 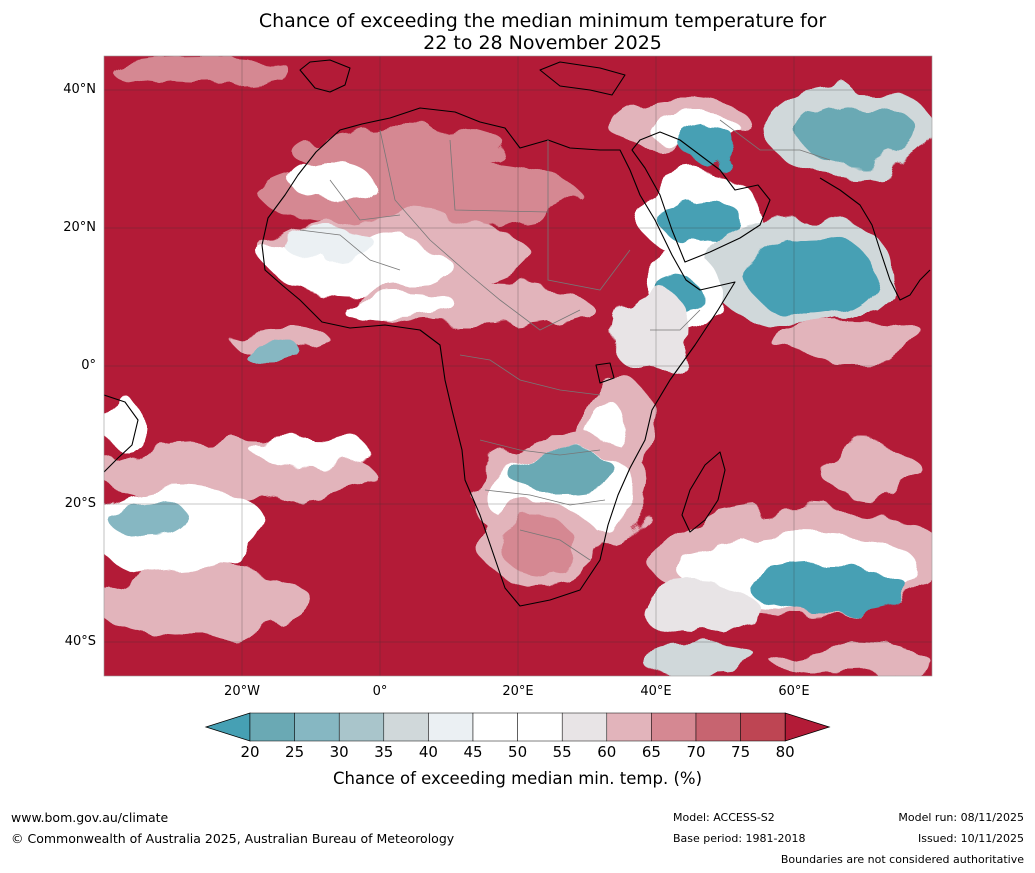 What do you see at coordinates (295, 752) in the screenshot?
I see `colorbar-tick-label: 25` at bounding box center [295, 752].